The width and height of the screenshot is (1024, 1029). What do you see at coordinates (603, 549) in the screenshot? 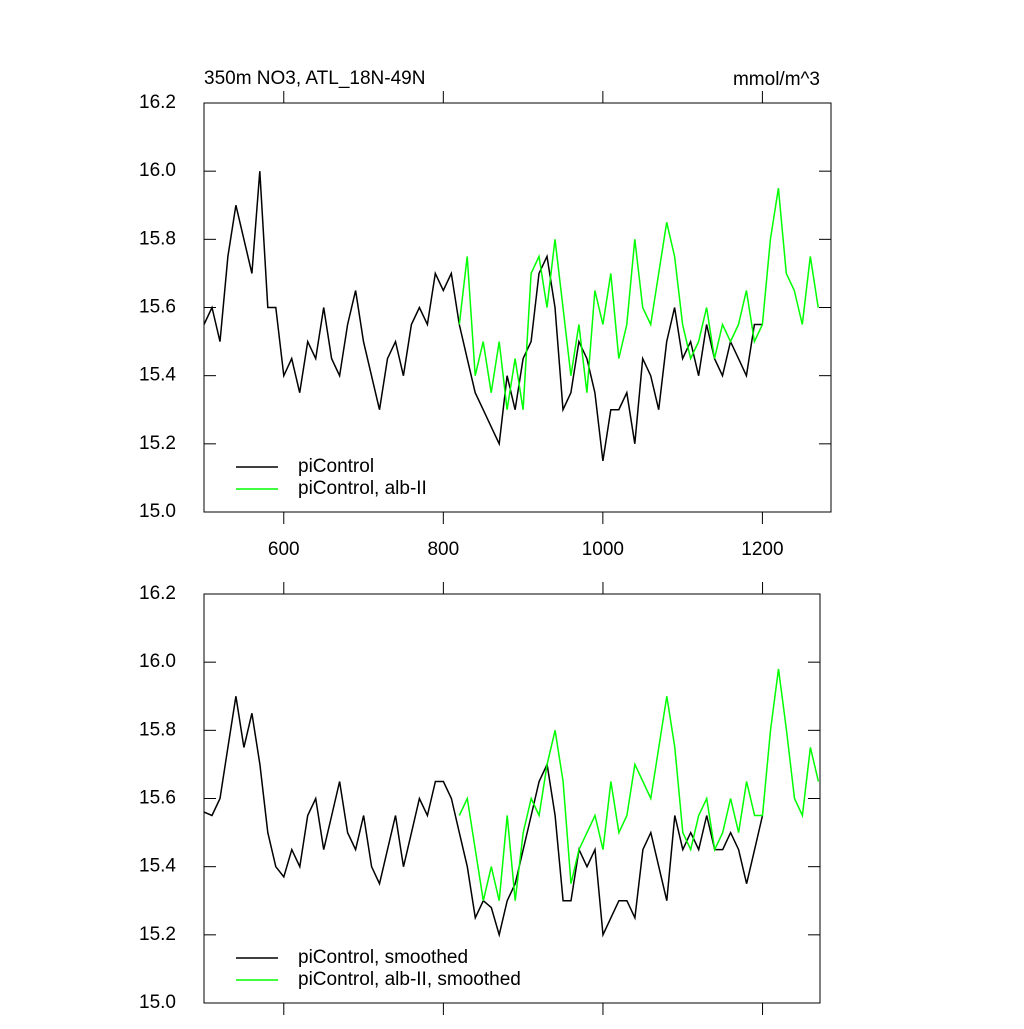
I see `x-tick-label: 1000` at bounding box center [603, 549].